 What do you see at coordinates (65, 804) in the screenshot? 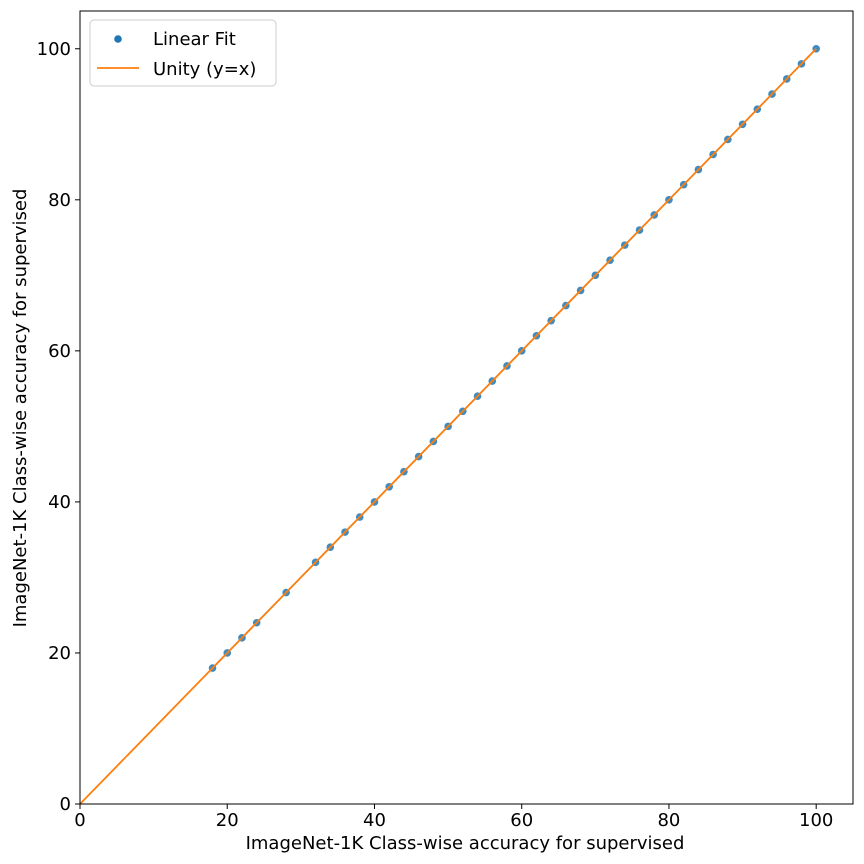
I see `y-tick-label: 0` at bounding box center [65, 804].